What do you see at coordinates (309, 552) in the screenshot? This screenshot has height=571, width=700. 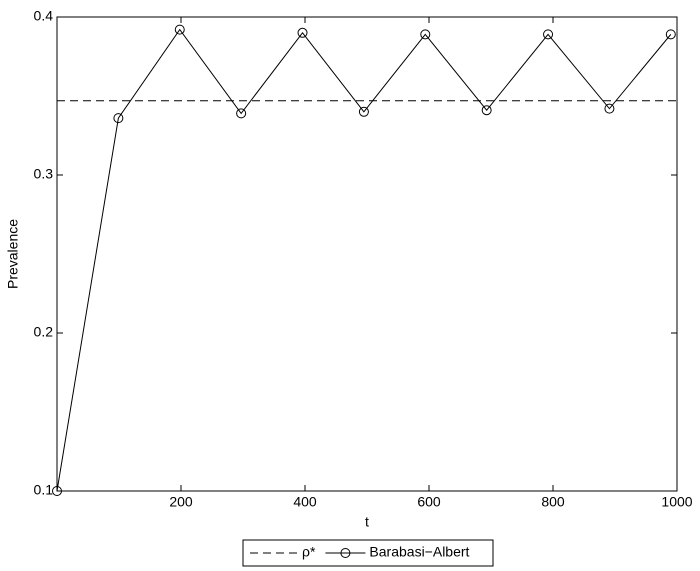 I see `legend-label: ρ*` at bounding box center [309, 552].